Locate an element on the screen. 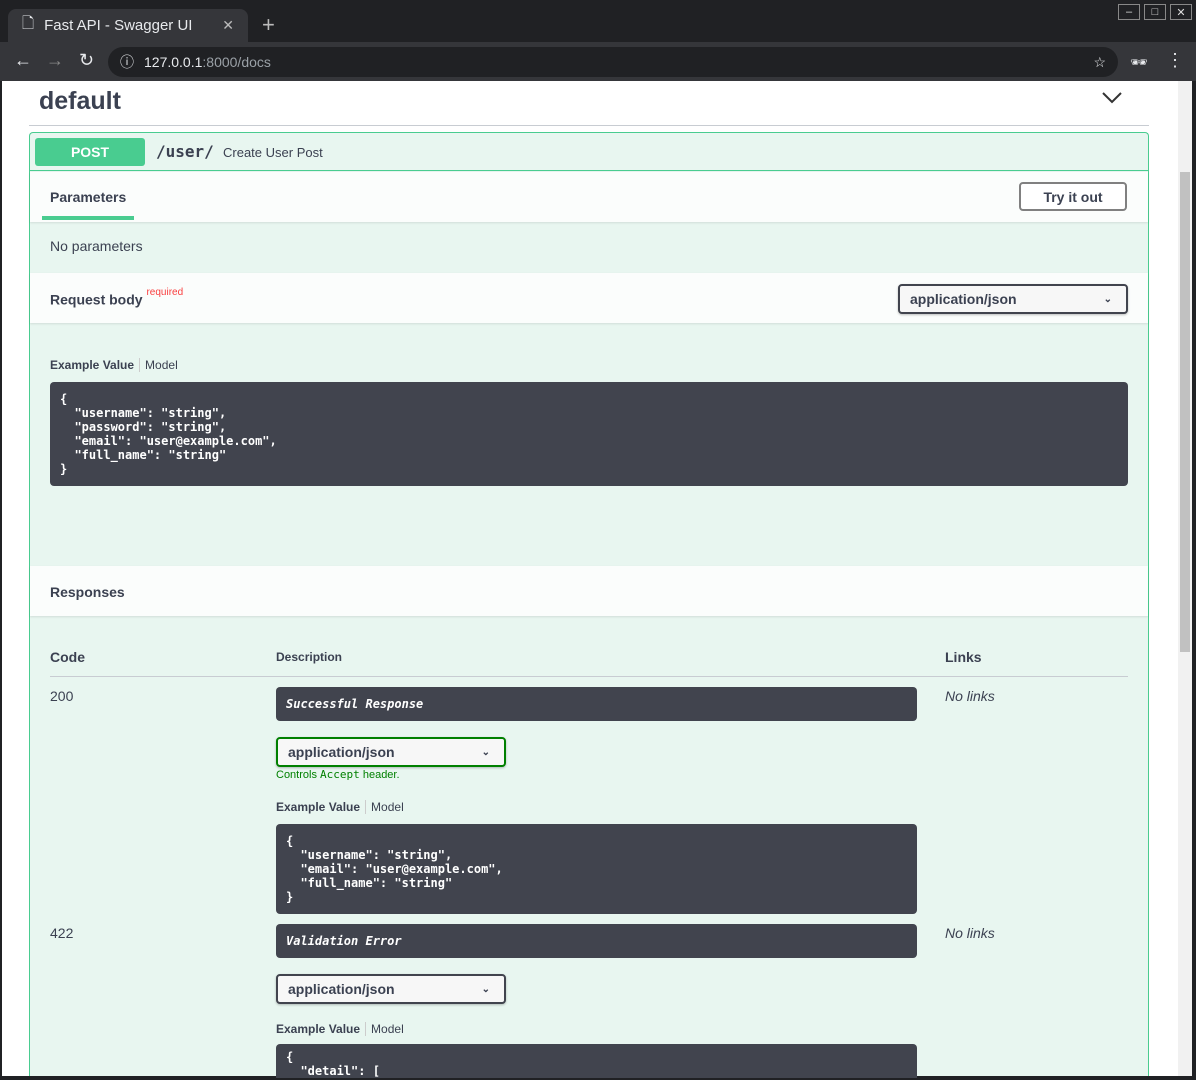  operation-path: /user/ is located at coordinates (185, 151).